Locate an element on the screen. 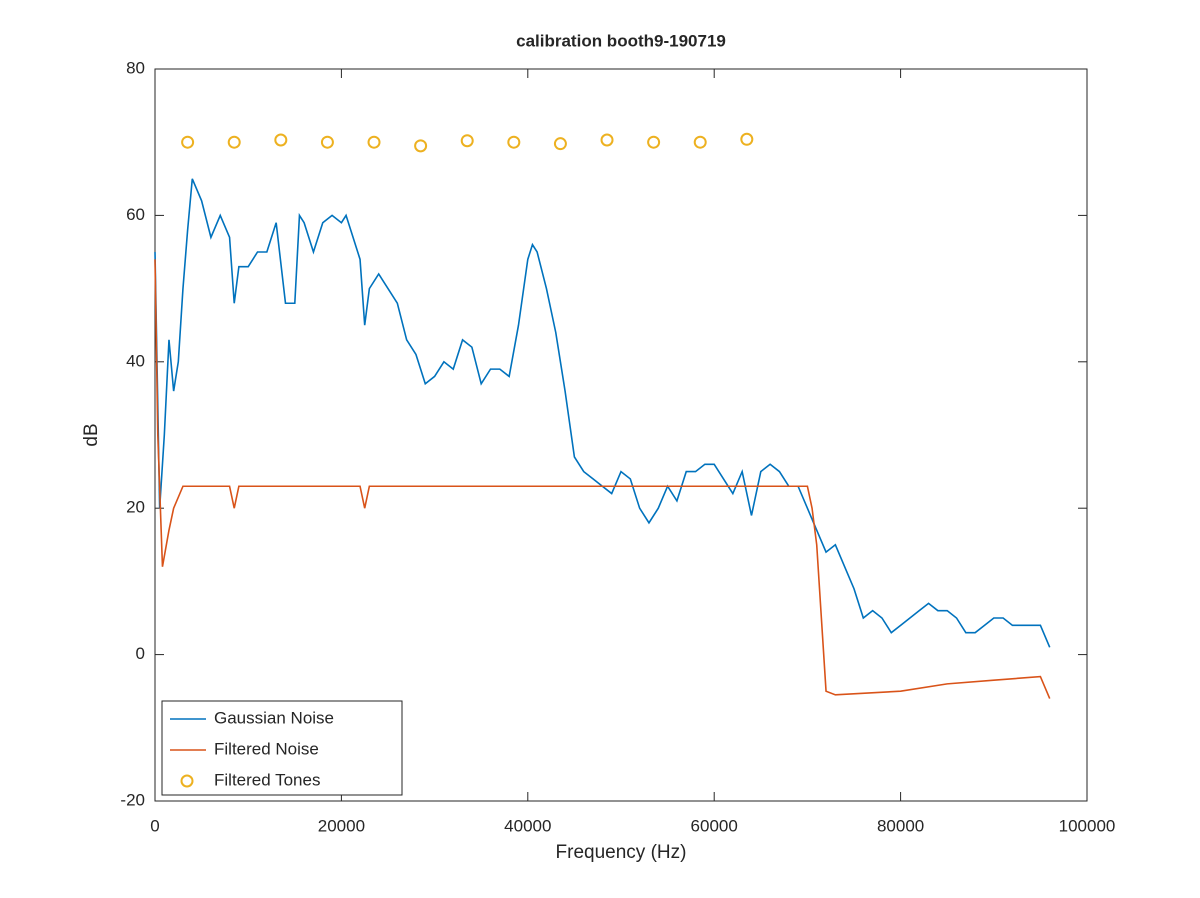 This screenshot has height=898, width=1200. x-tick-label: 40000 is located at coordinates (527, 825).